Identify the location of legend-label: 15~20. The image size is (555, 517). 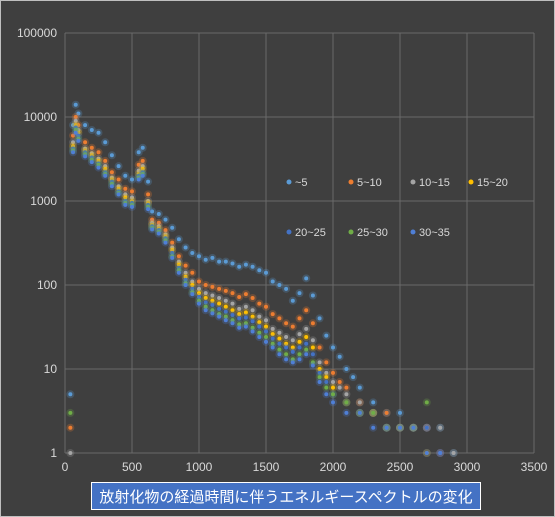
(492, 183).